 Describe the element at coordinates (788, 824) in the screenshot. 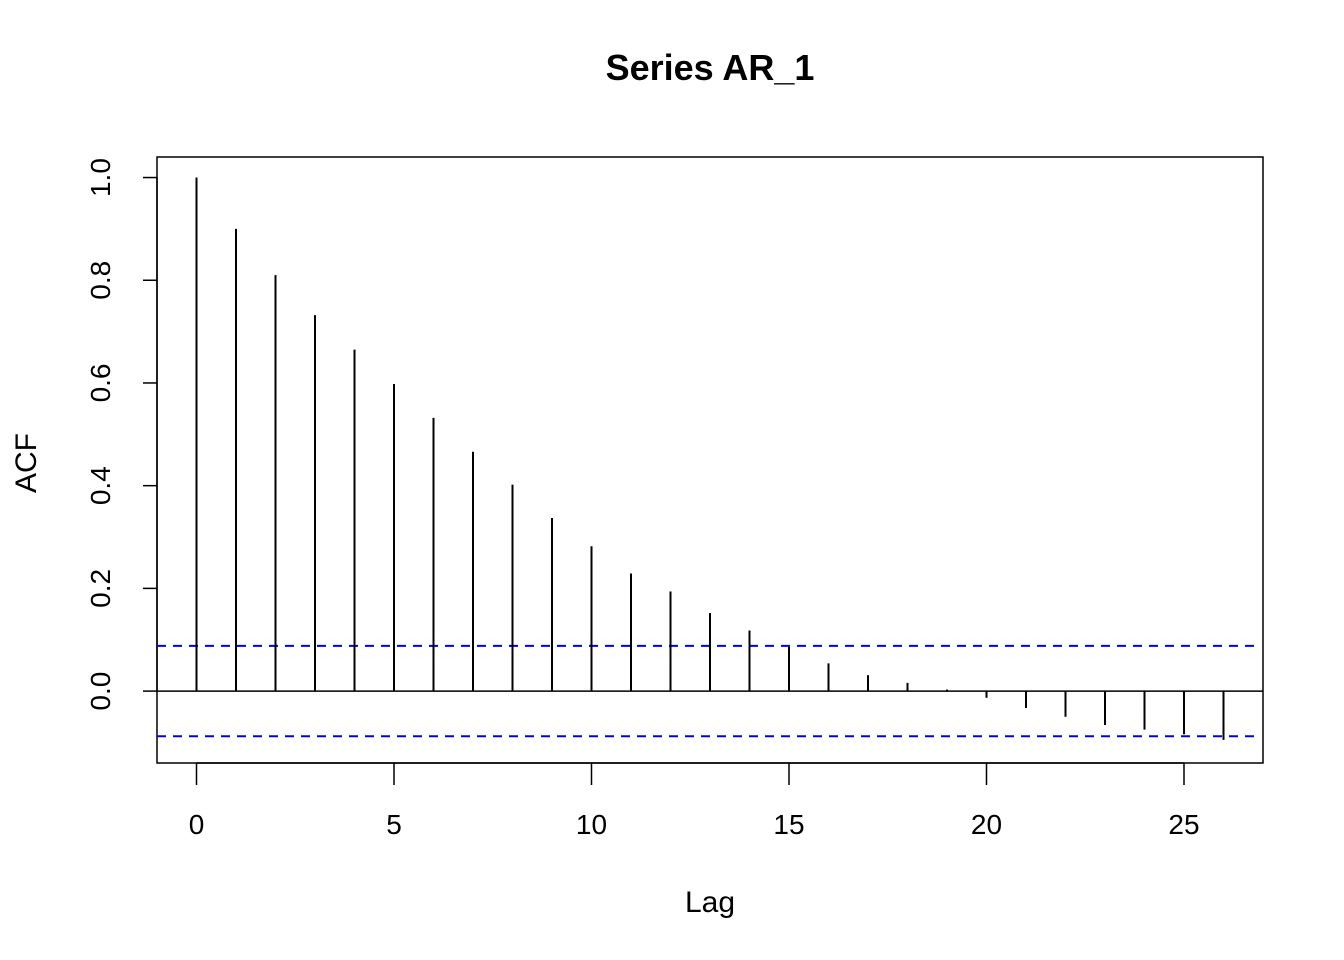

I see `x-tick-label: 15` at that location.